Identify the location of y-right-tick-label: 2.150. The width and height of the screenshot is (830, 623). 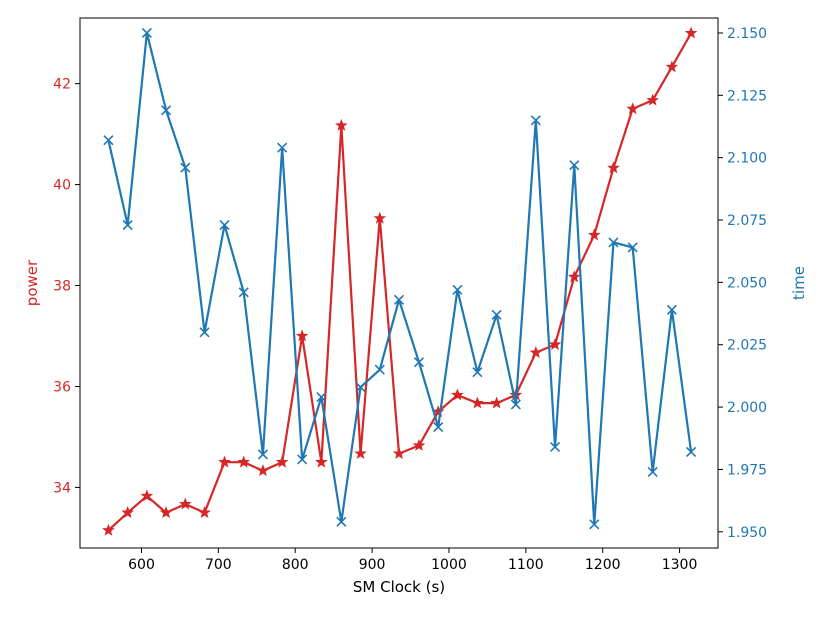
(747, 34).